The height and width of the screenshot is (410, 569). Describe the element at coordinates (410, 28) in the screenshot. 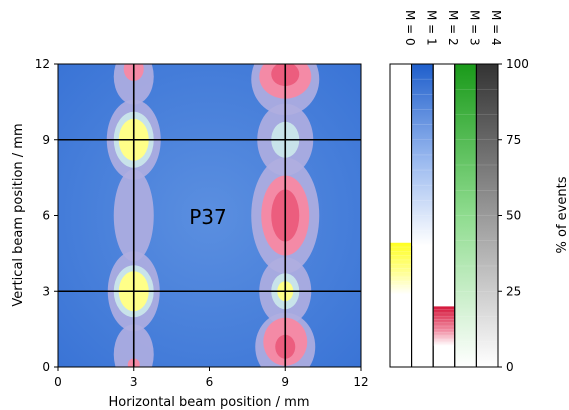

I see `colorbar-class-label: M = 0` at that location.